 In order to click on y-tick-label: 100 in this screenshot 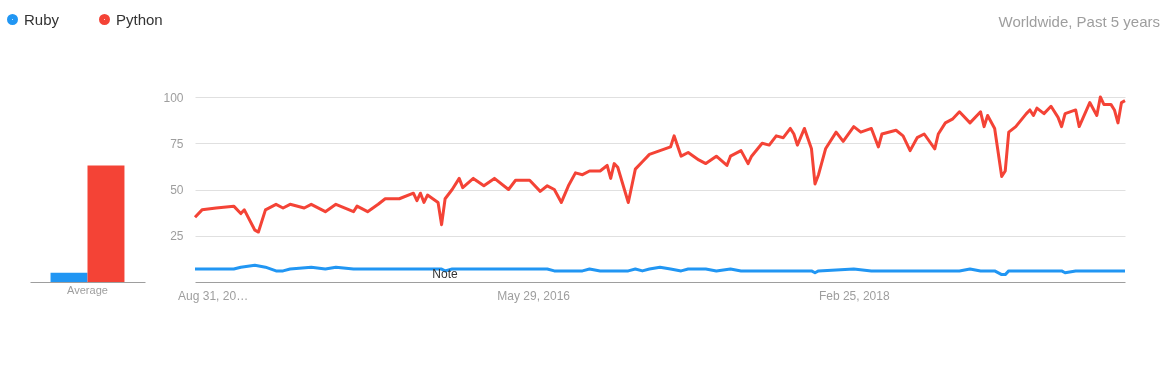, I will do `click(173, 97)`.